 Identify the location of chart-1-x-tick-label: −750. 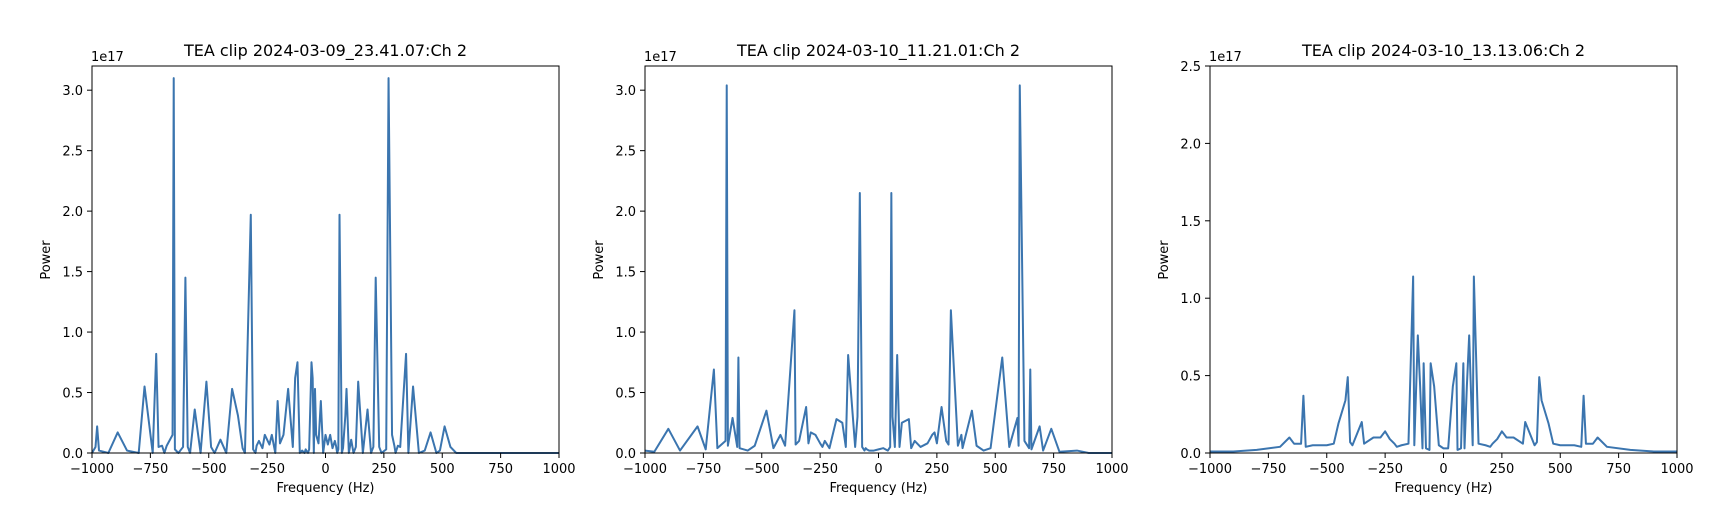
(151, 469).